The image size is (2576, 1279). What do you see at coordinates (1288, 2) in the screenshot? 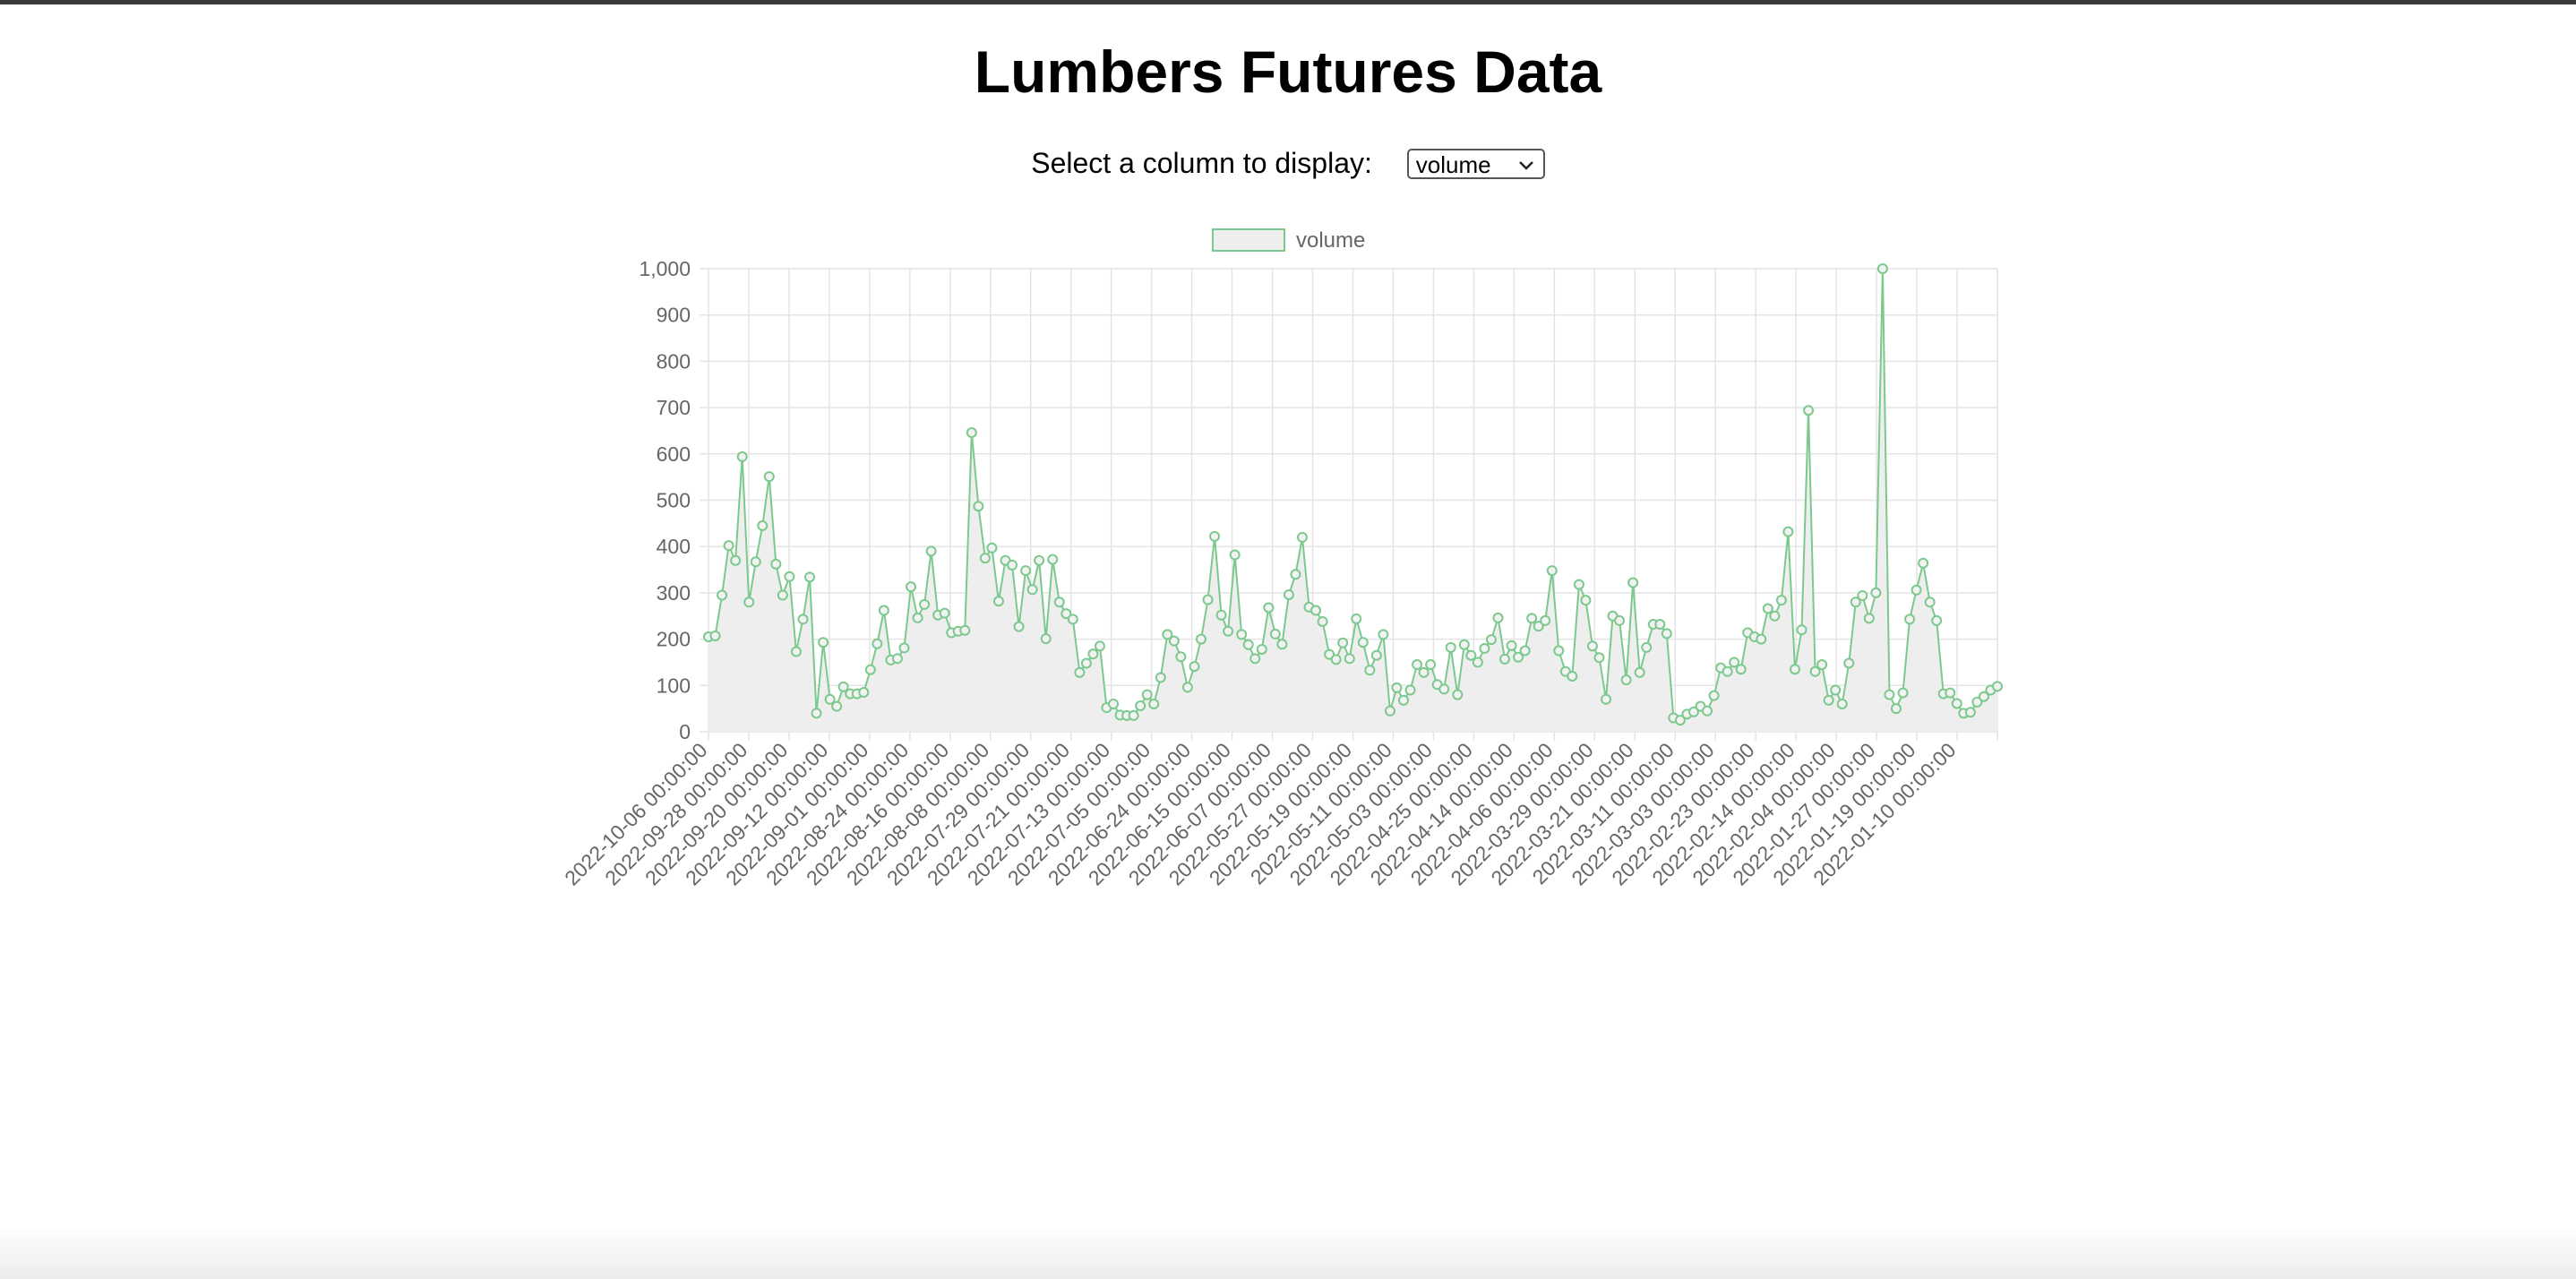
I see `window-top-bar` at bounding box center [1288, 2].